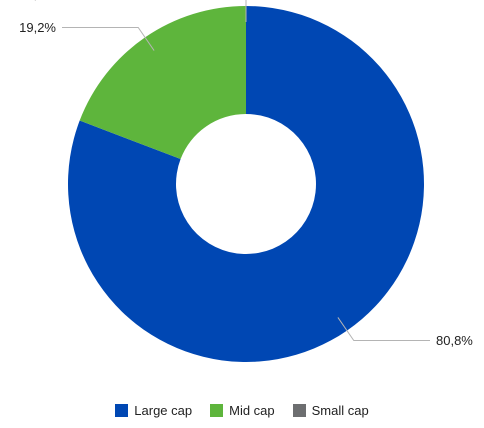 This screenshot has height=428, width=484. Describe the element at coordinates (340, 410) in the screenshot. I see `legend-label-small-cap: Small cap` at that location.